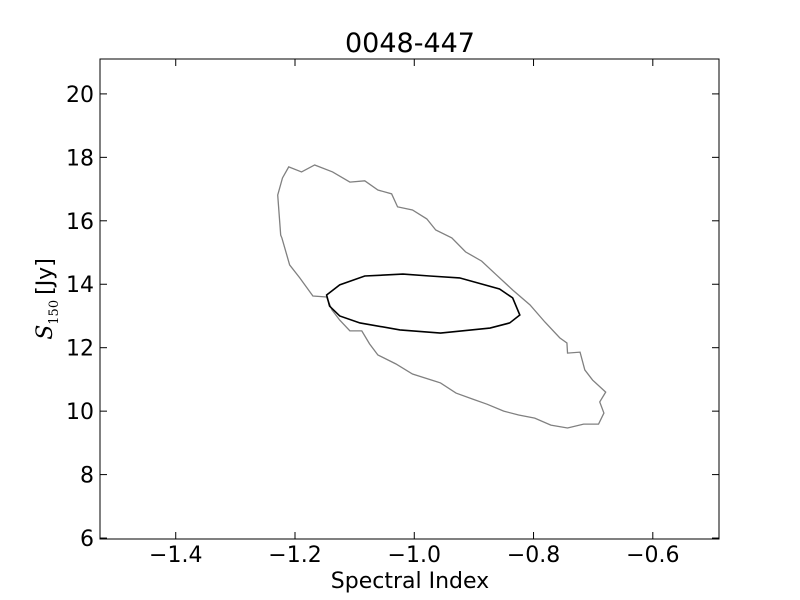 Image resolution: width=800 pixels, height=600 pixels. I want to click on chart-title: 0048-447, so click(410, 43).